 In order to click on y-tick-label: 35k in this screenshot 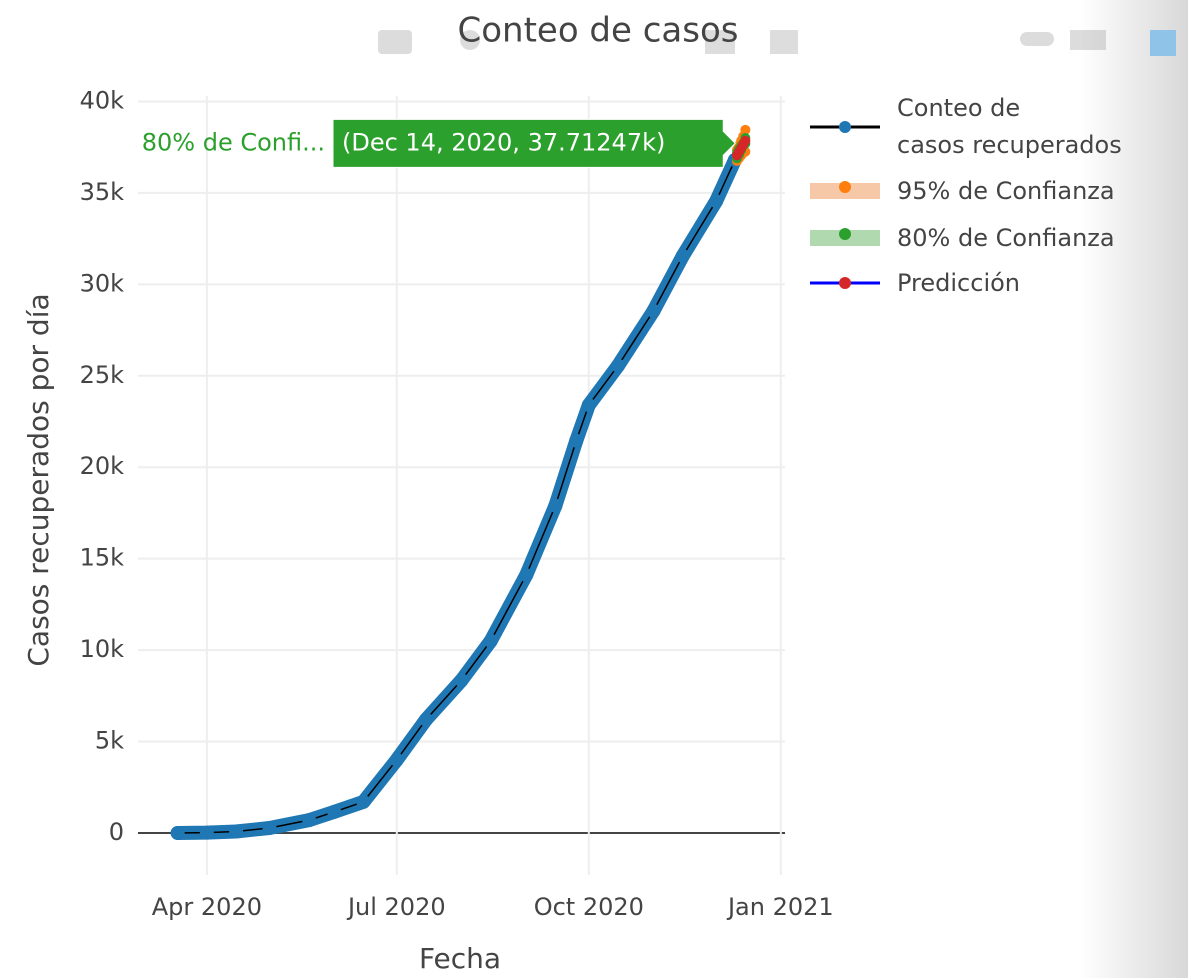, I will do `click(102, 192)`.